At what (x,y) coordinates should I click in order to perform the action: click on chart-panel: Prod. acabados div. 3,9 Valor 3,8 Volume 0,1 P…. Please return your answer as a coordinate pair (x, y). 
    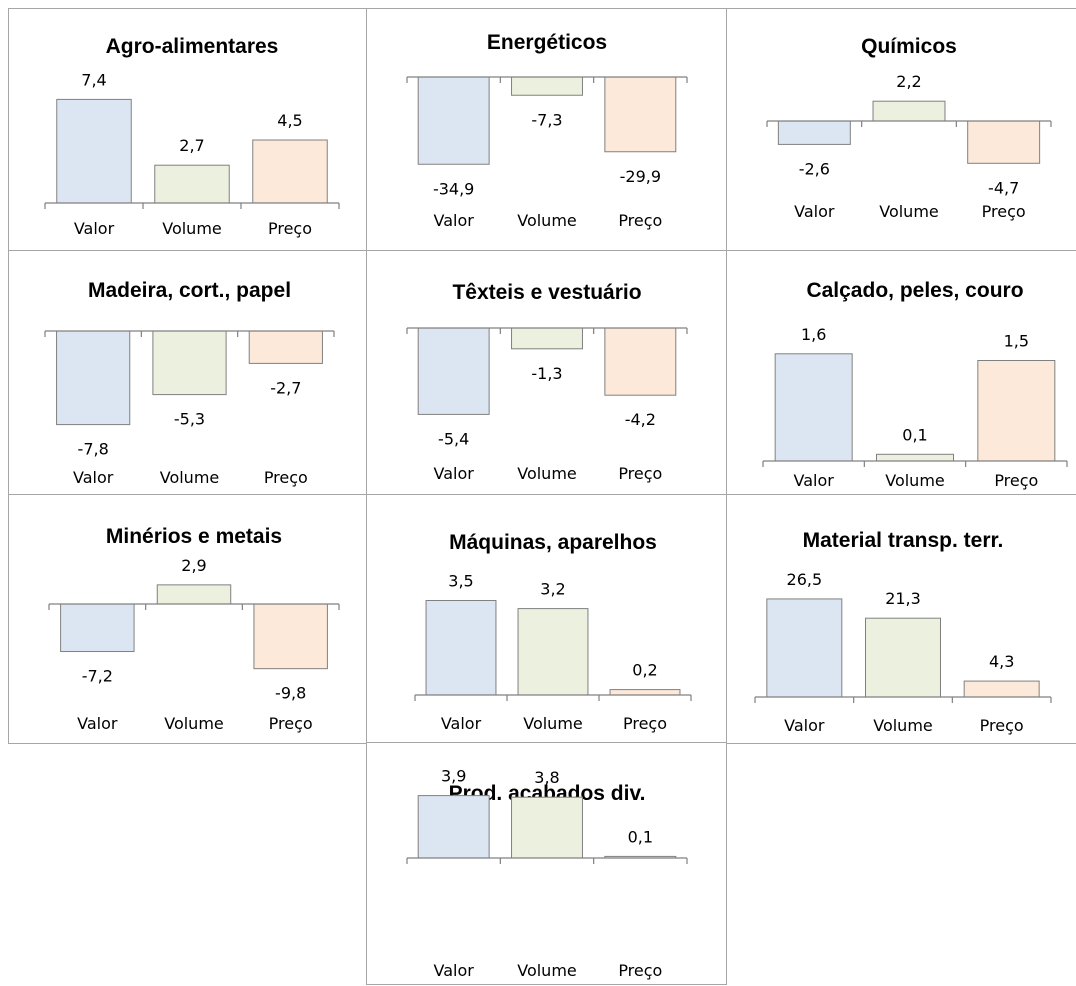
    Looking at the image, I should click on (546, 863).